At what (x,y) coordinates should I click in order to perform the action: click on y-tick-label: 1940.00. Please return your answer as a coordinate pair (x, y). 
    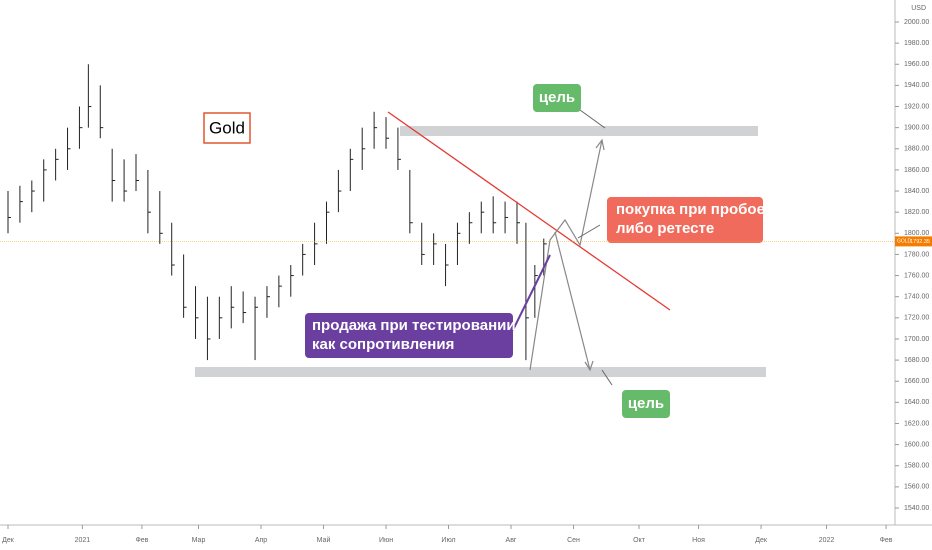
    Looking at the image, I should click on (916, 85).